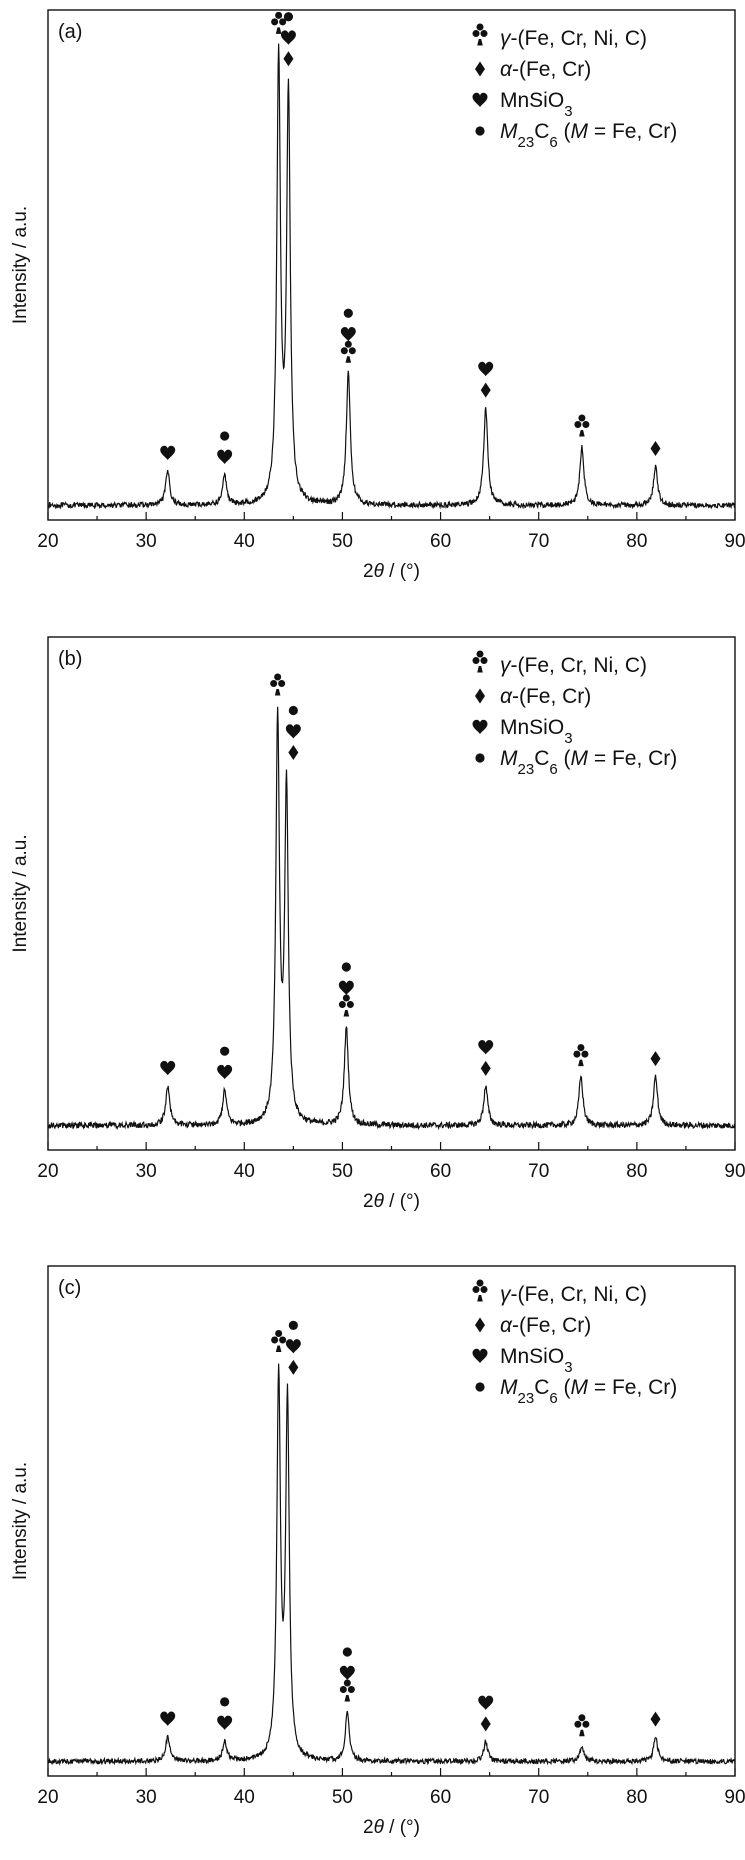  I want to click on panel-label: (a), so click(70, 32).